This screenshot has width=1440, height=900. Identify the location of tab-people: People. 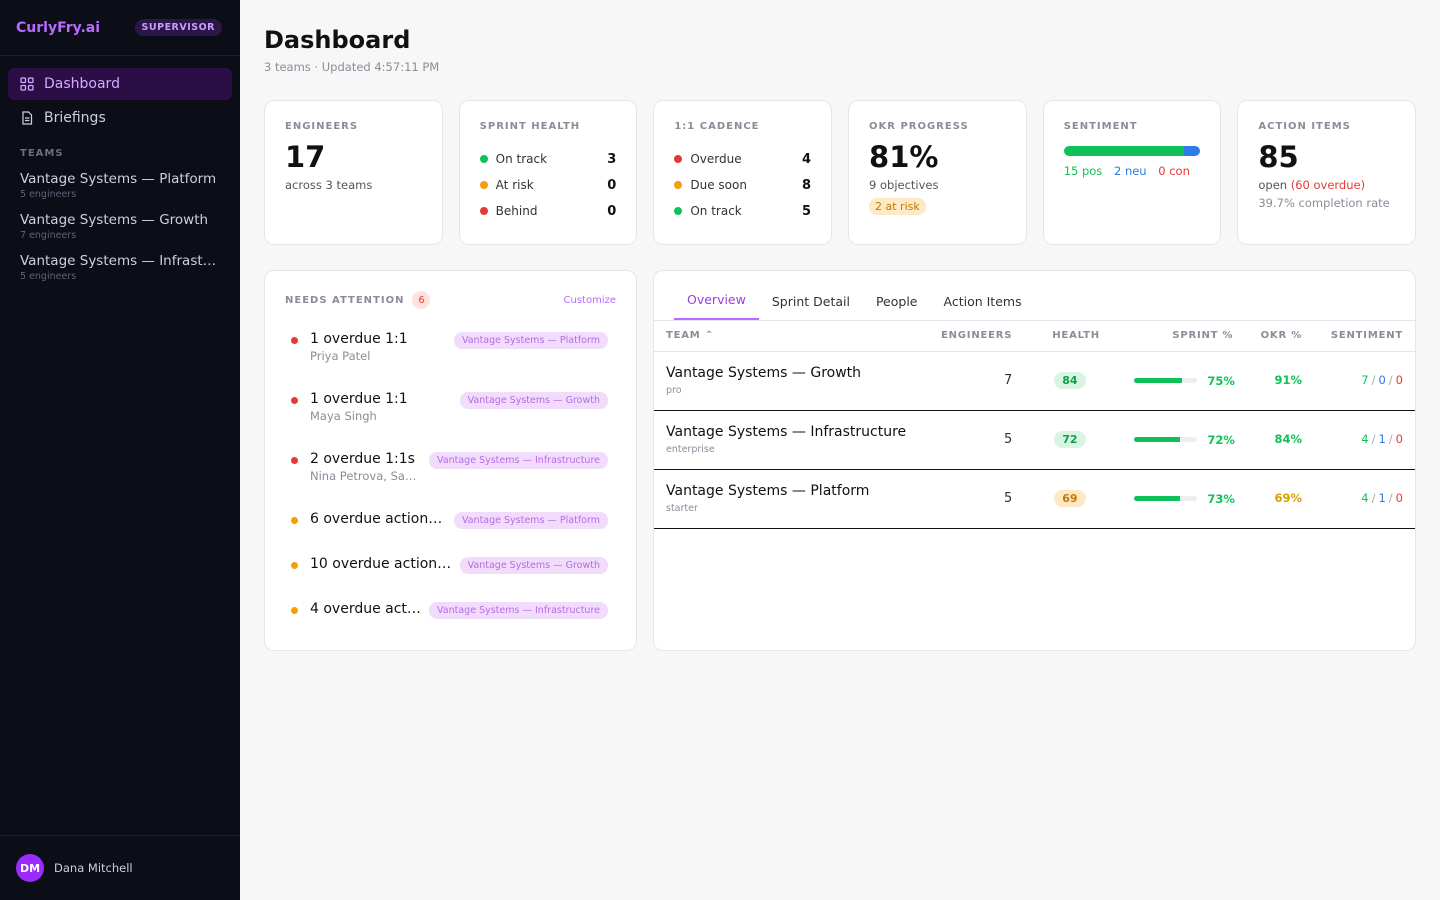
(896, 301).